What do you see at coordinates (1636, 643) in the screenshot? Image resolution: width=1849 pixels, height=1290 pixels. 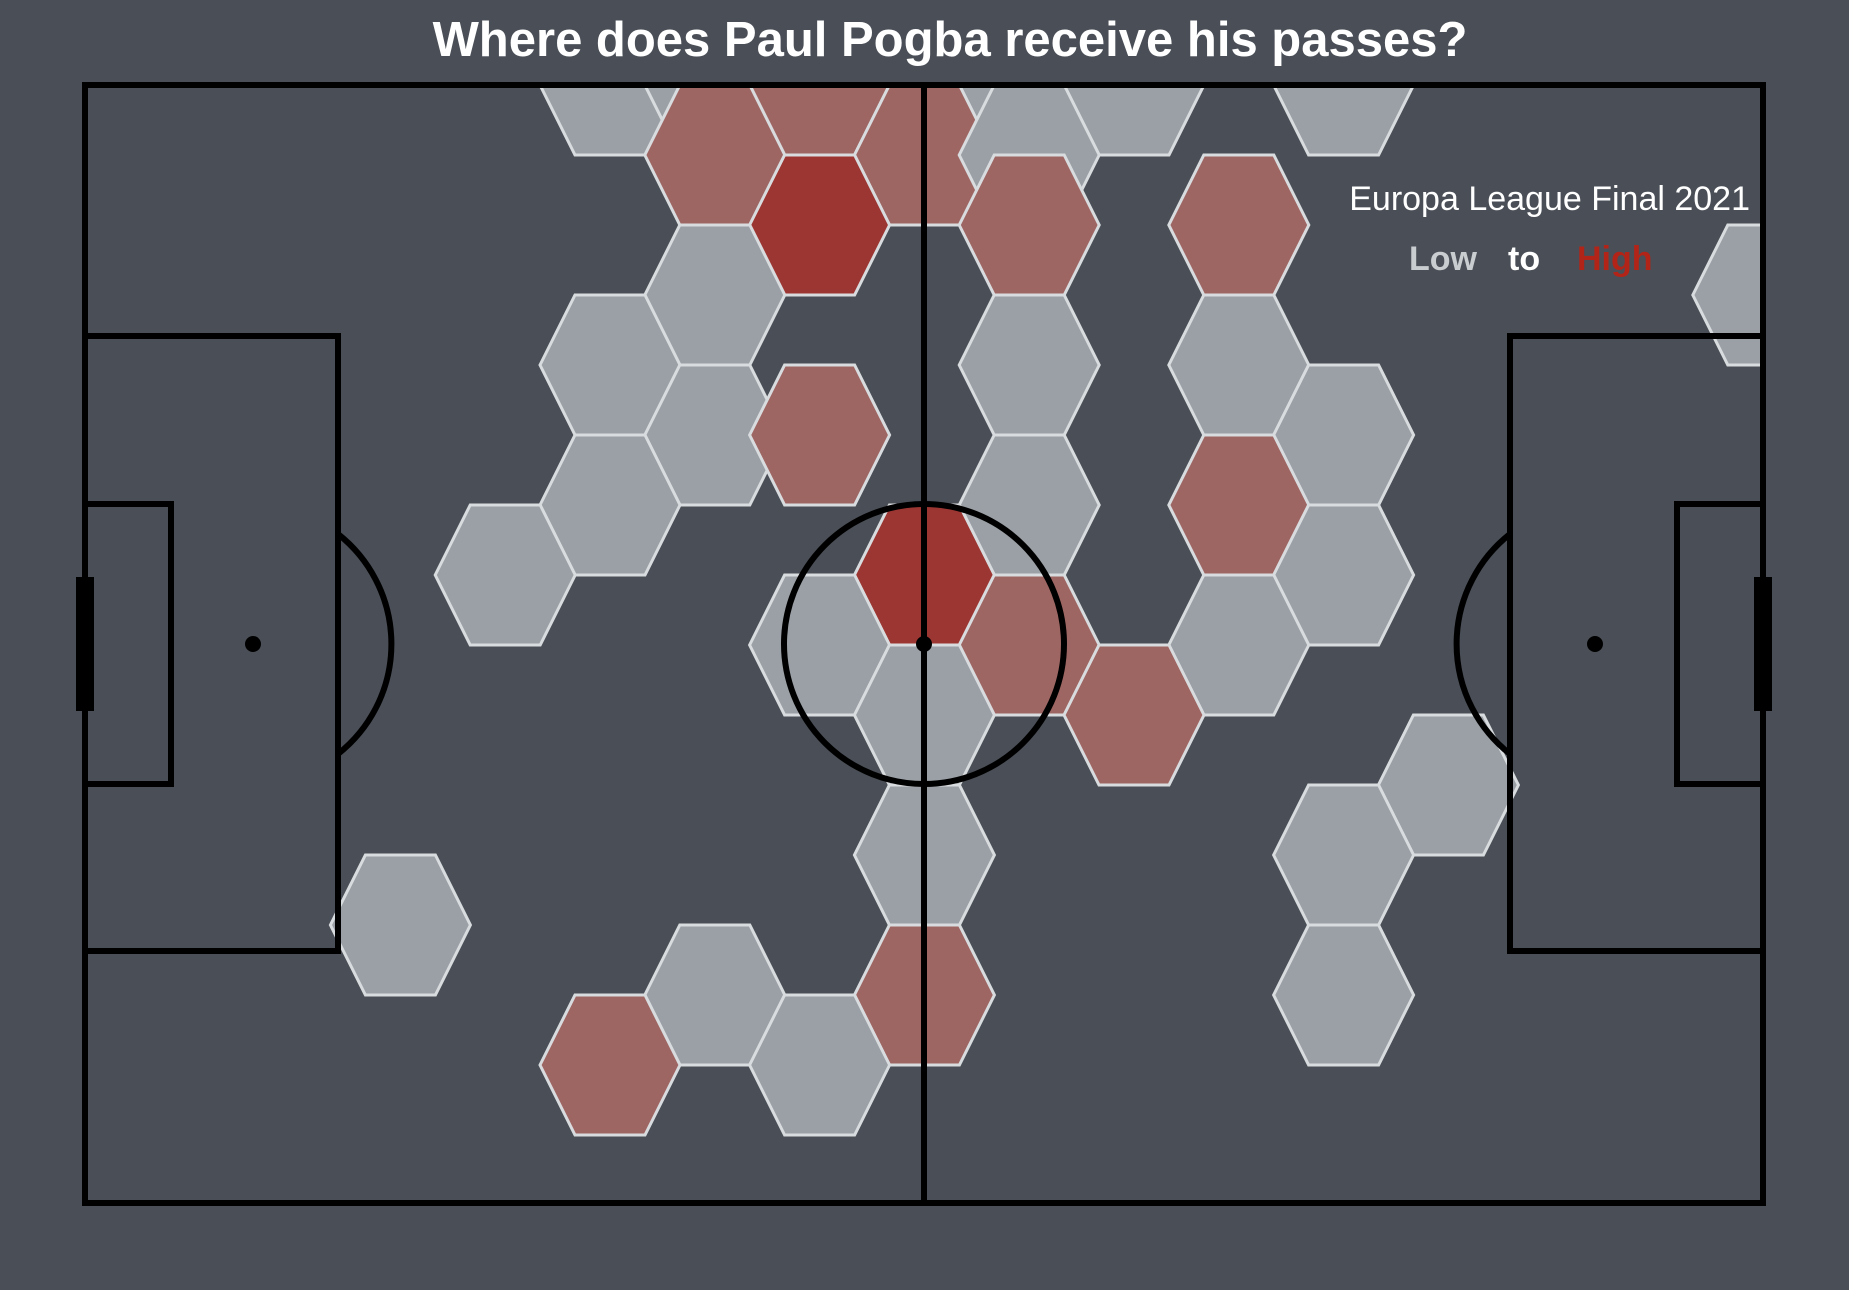 I see `right-penalty-area` at bounding box center [1636, 643].